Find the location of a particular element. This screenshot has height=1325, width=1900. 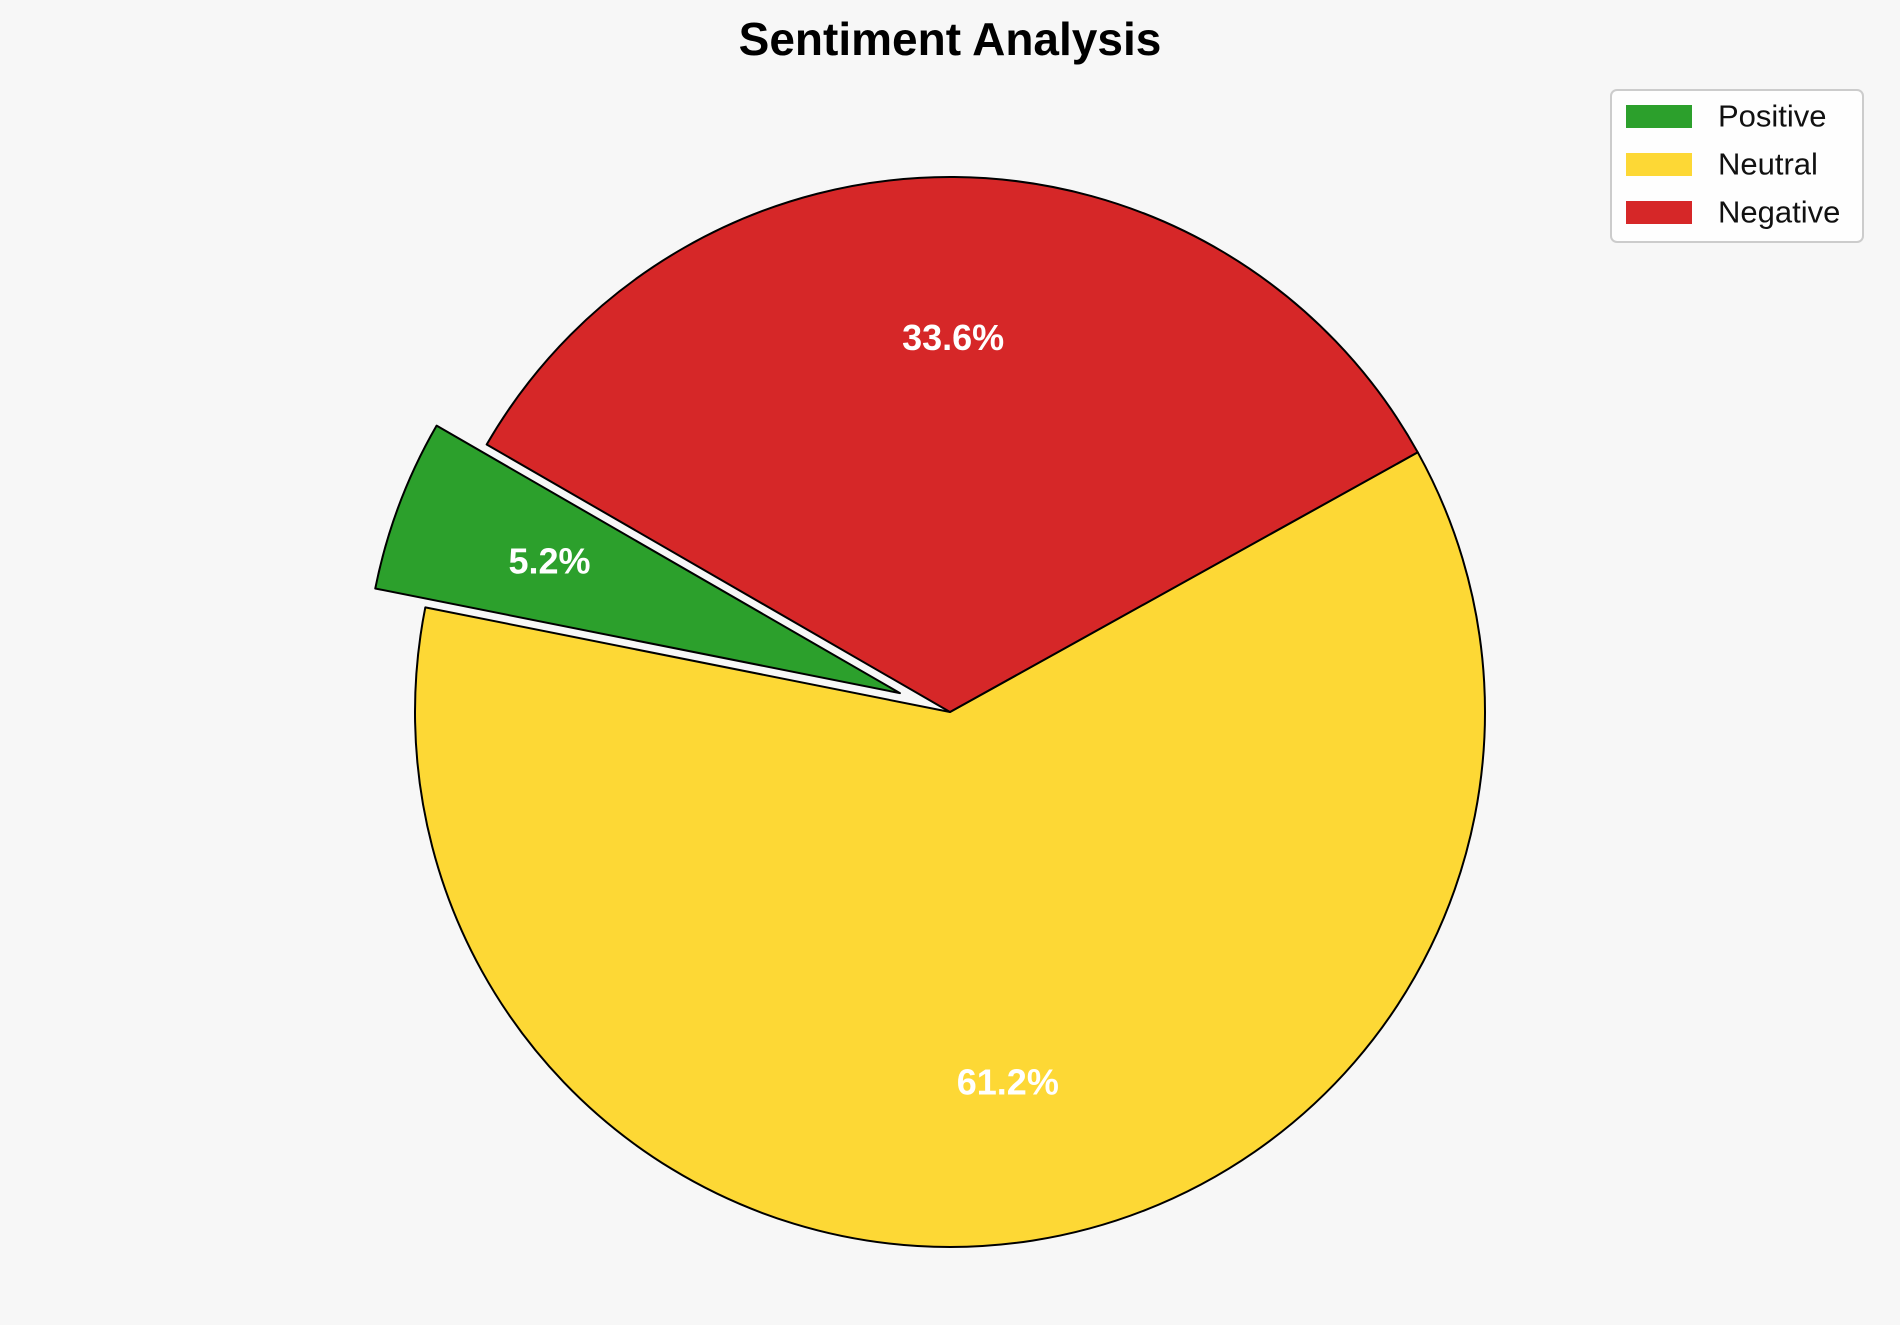

legend-label-positive: Positive is located at coordinates (1772, 116).